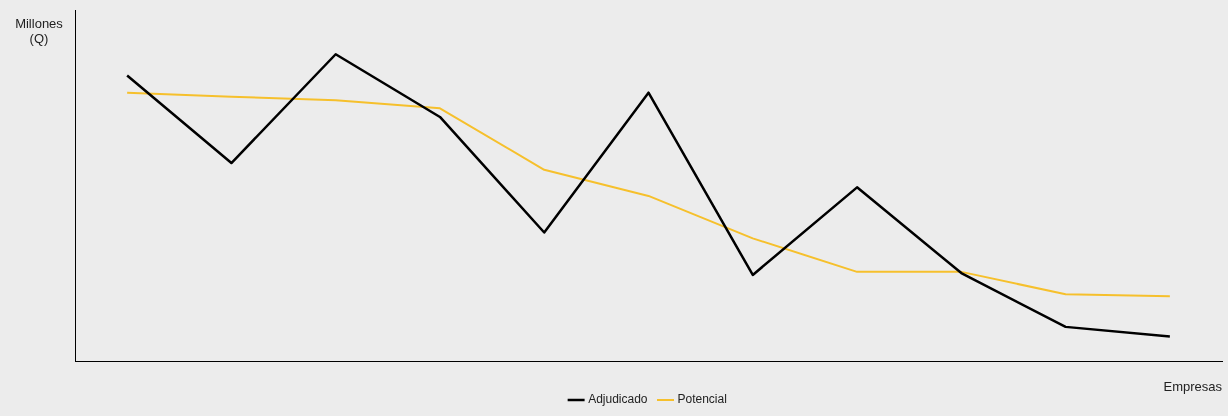  What do you see at coordinates (618, 399) in the screenshot?
I see `legend-label: Adjudicado` at bounding box center [618, 399].